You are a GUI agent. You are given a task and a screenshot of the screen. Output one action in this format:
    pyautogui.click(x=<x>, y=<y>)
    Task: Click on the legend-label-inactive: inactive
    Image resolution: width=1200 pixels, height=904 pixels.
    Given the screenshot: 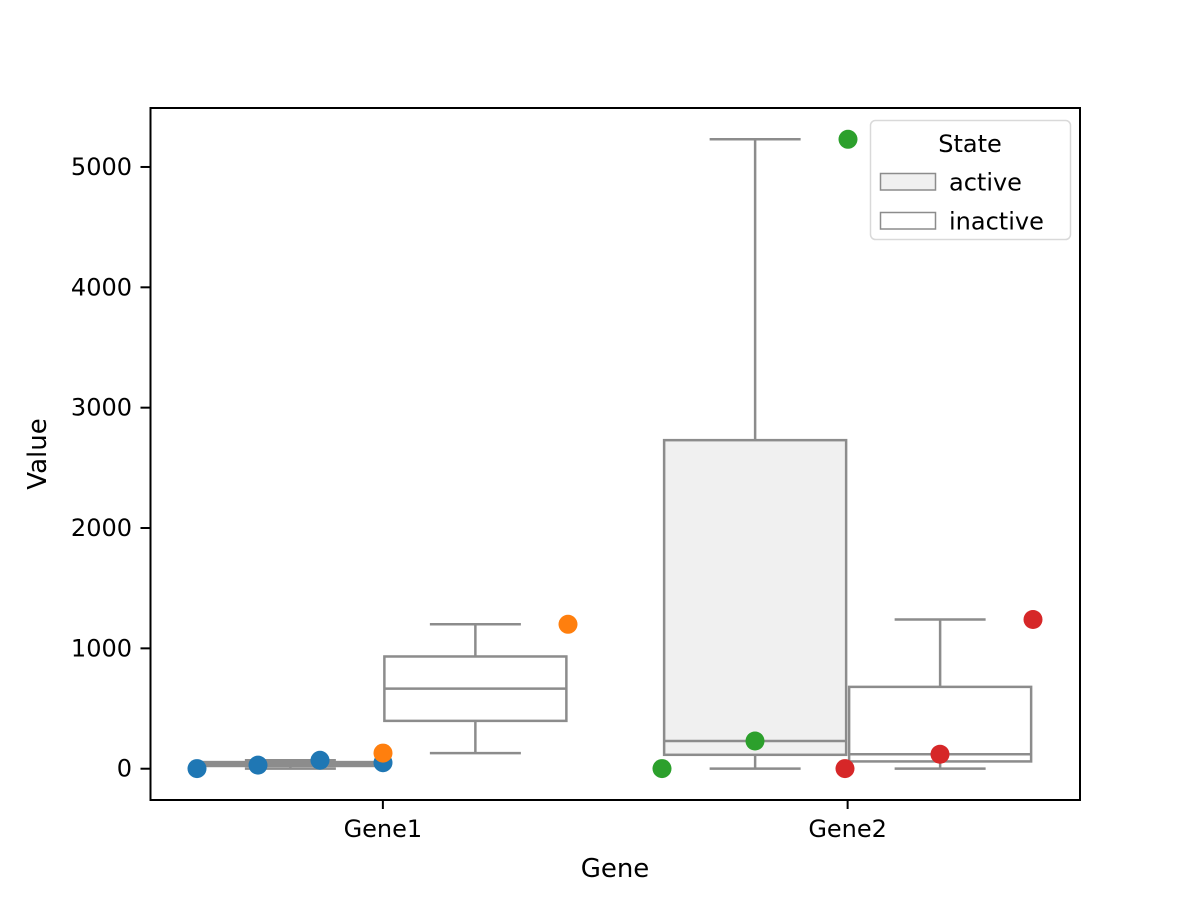 What is the action you would take?
    pyautogui.click(x=996, y=222)
    